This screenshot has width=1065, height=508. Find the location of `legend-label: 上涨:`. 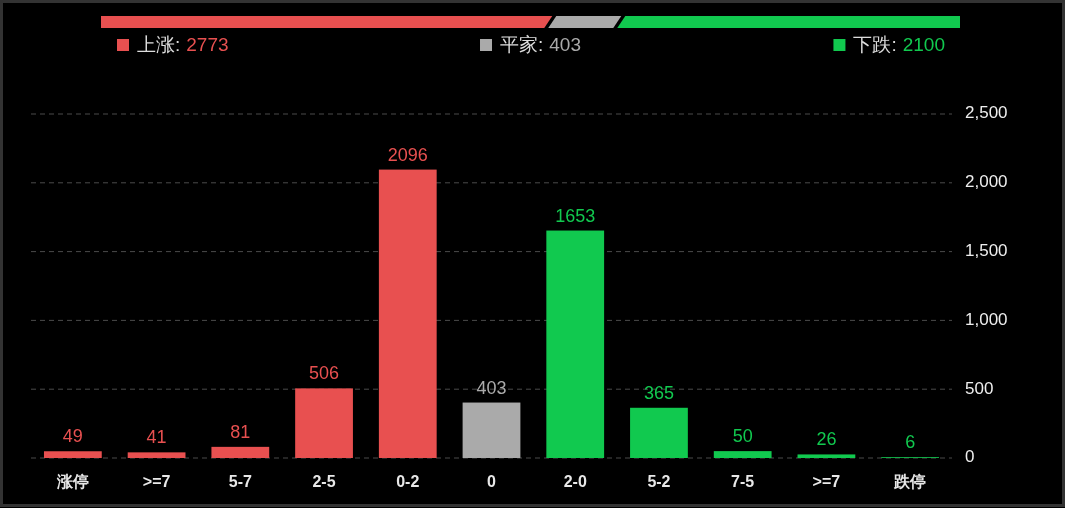

legend-label: 上涨: is located at coordinates (159, 44).